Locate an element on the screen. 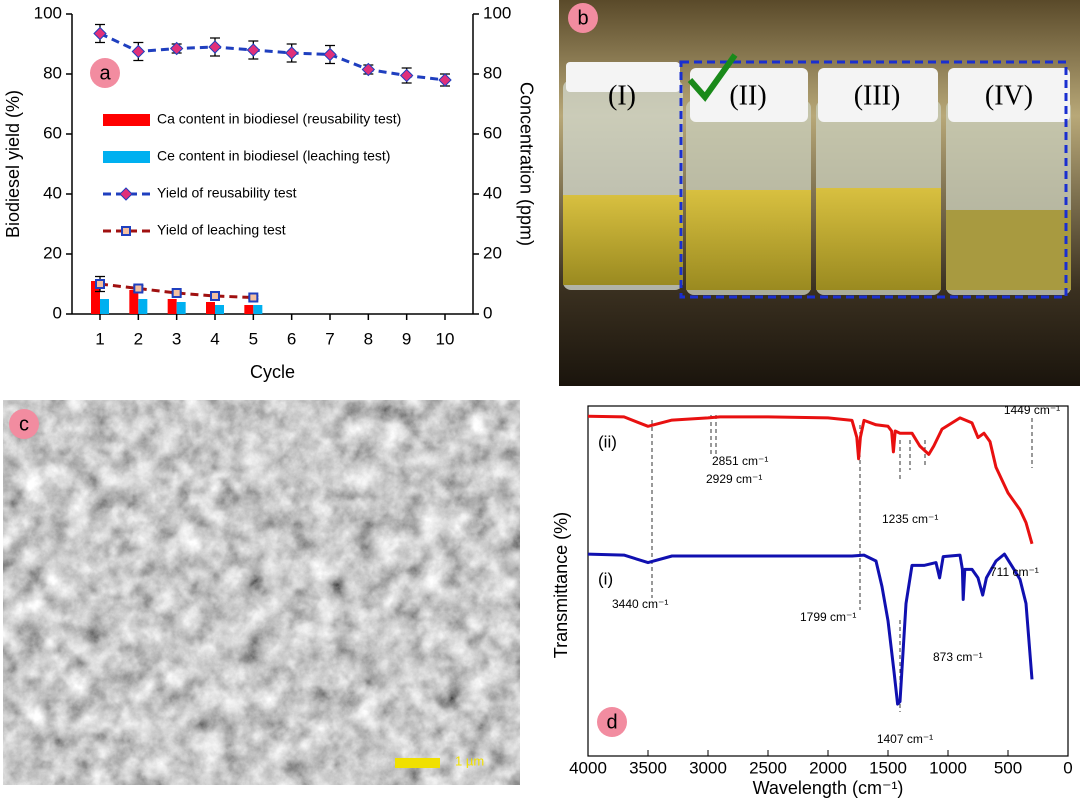 This screenshot has width=1080, height=802. series-label: (ii) is located at coordinates (607, 441).